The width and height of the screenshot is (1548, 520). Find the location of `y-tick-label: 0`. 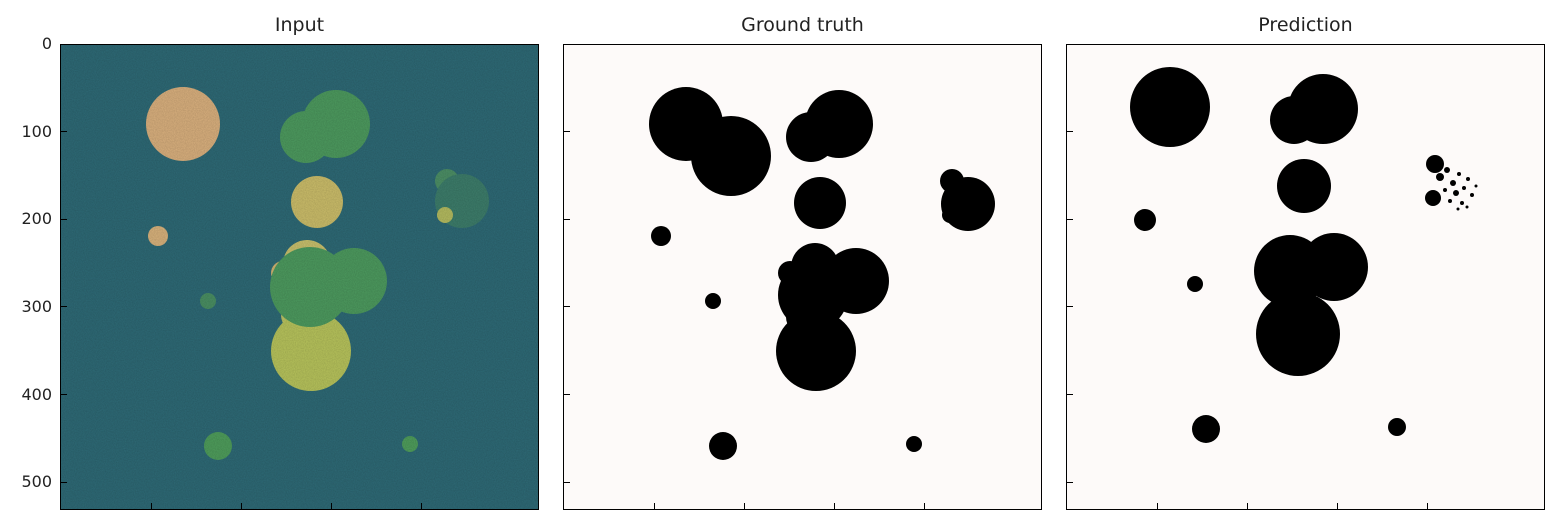

y-tick-label: 0 is located at coordinates (46, 43).